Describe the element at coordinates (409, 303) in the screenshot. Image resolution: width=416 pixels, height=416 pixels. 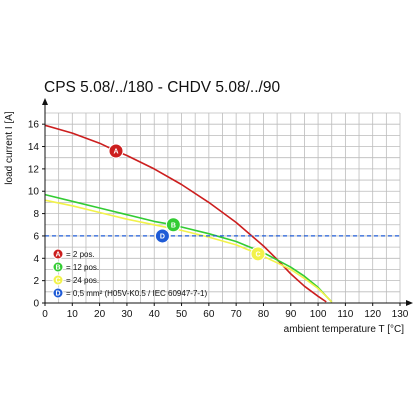
I see `x-axis-arrow` at that location.